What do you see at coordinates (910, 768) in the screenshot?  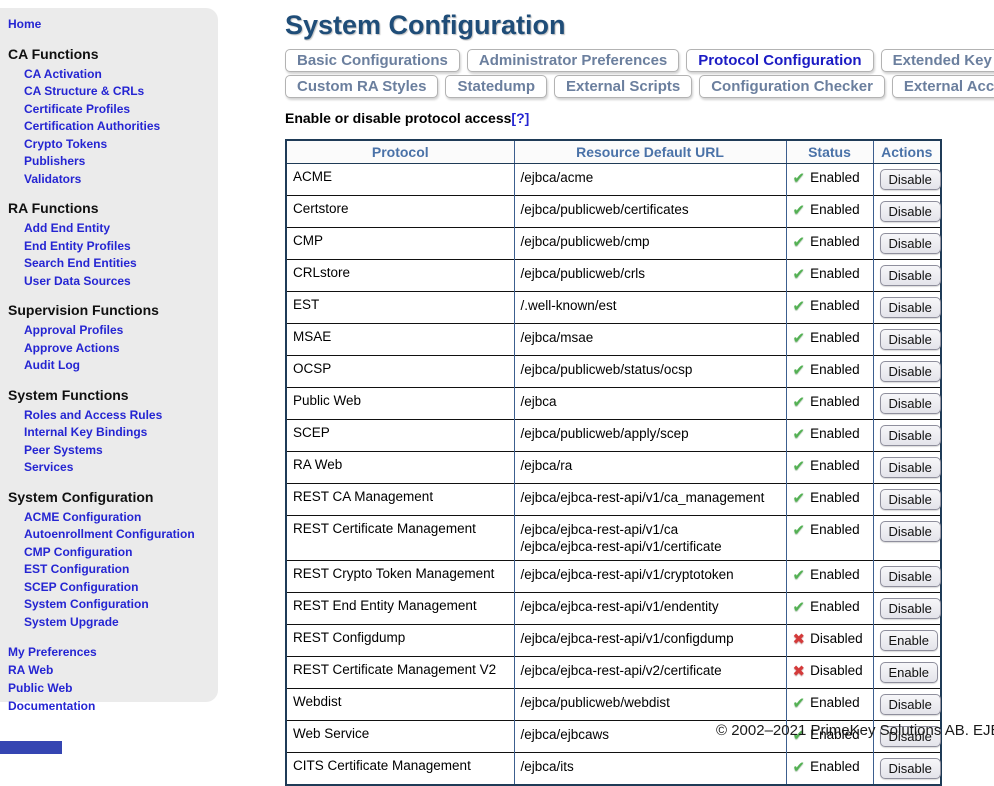 I see `disable-button-cits-certificate-management: Disable` at bounding box center [910, 768].